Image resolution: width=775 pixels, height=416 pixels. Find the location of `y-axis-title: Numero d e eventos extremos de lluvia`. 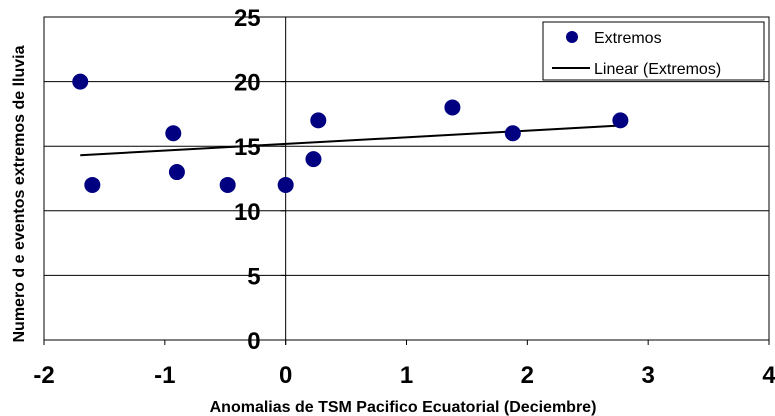

y-axis-title: Numero d e eventos extremos de lluvia is located at coordinates (19, 193).